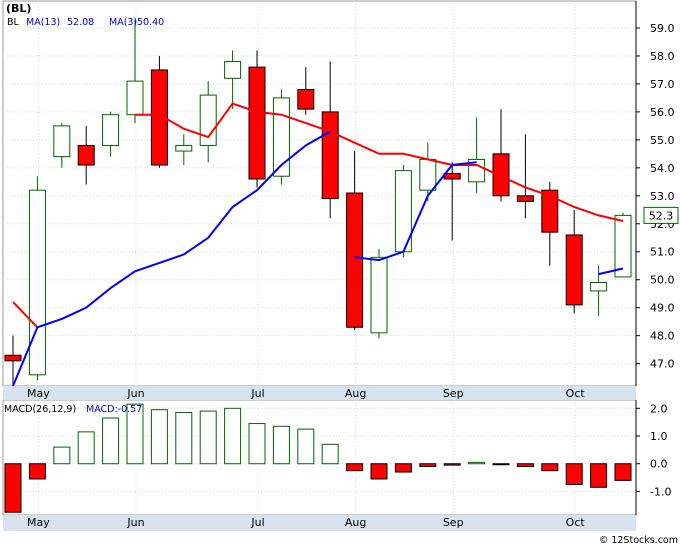 The height and width of the screenshot is (550, 680). I want to click on macd-tick-label: 2.0, so click(659, 408).